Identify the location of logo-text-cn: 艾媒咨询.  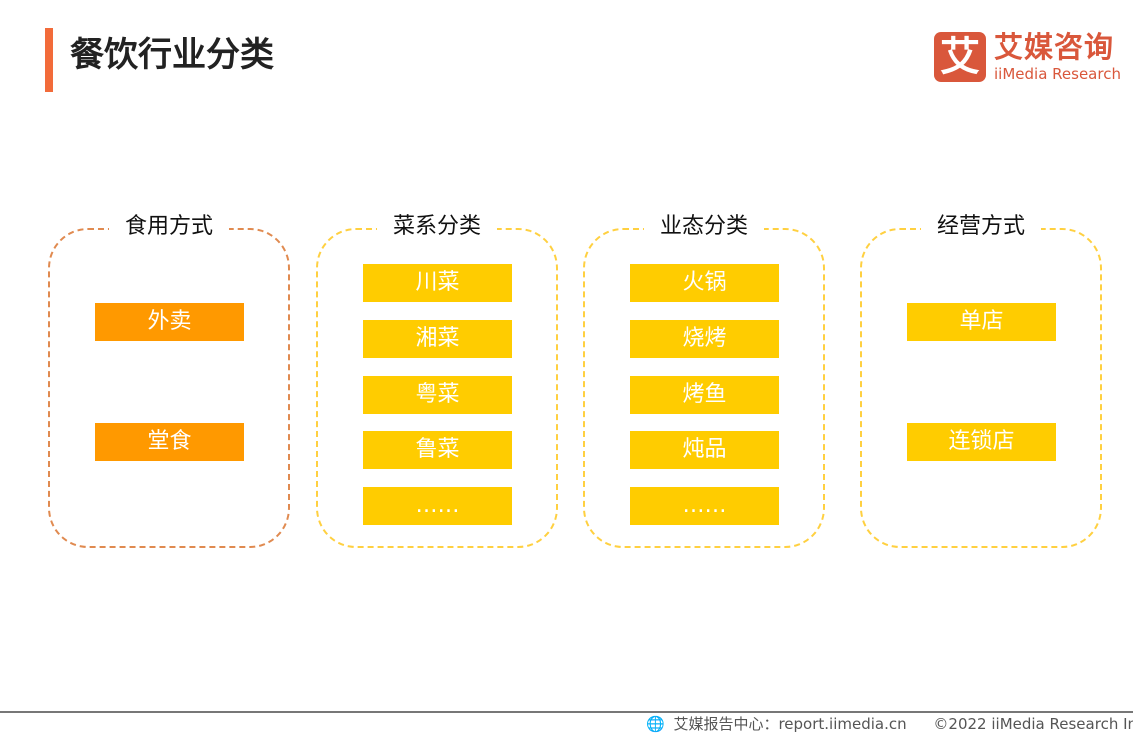
(1054, 47).